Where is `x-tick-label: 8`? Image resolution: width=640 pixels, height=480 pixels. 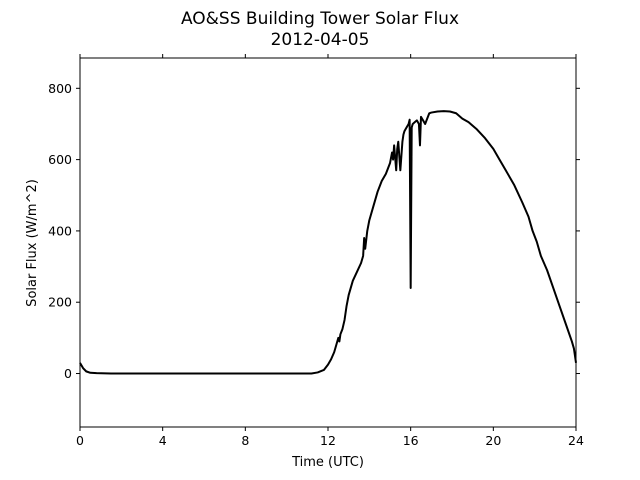
x-tick-label: 8 is located at coordinates (245, 440).